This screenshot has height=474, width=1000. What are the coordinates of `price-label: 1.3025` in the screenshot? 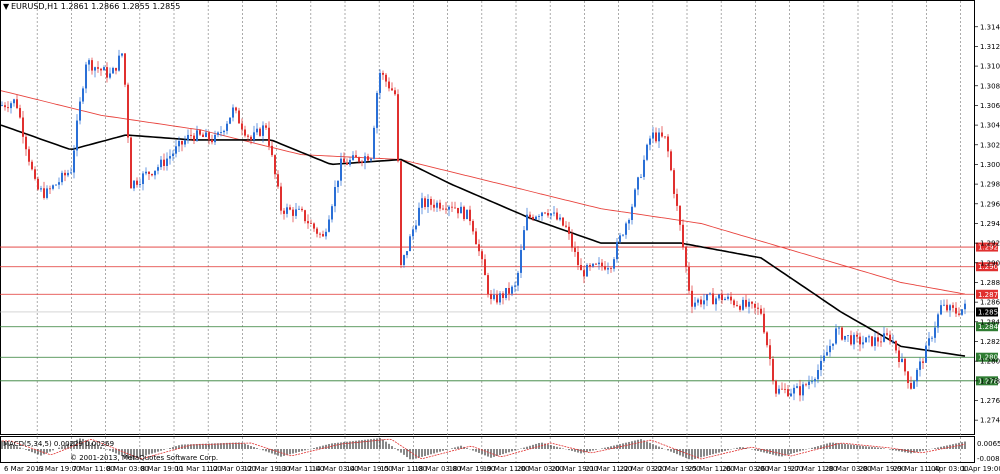 It's located at (990, 145).